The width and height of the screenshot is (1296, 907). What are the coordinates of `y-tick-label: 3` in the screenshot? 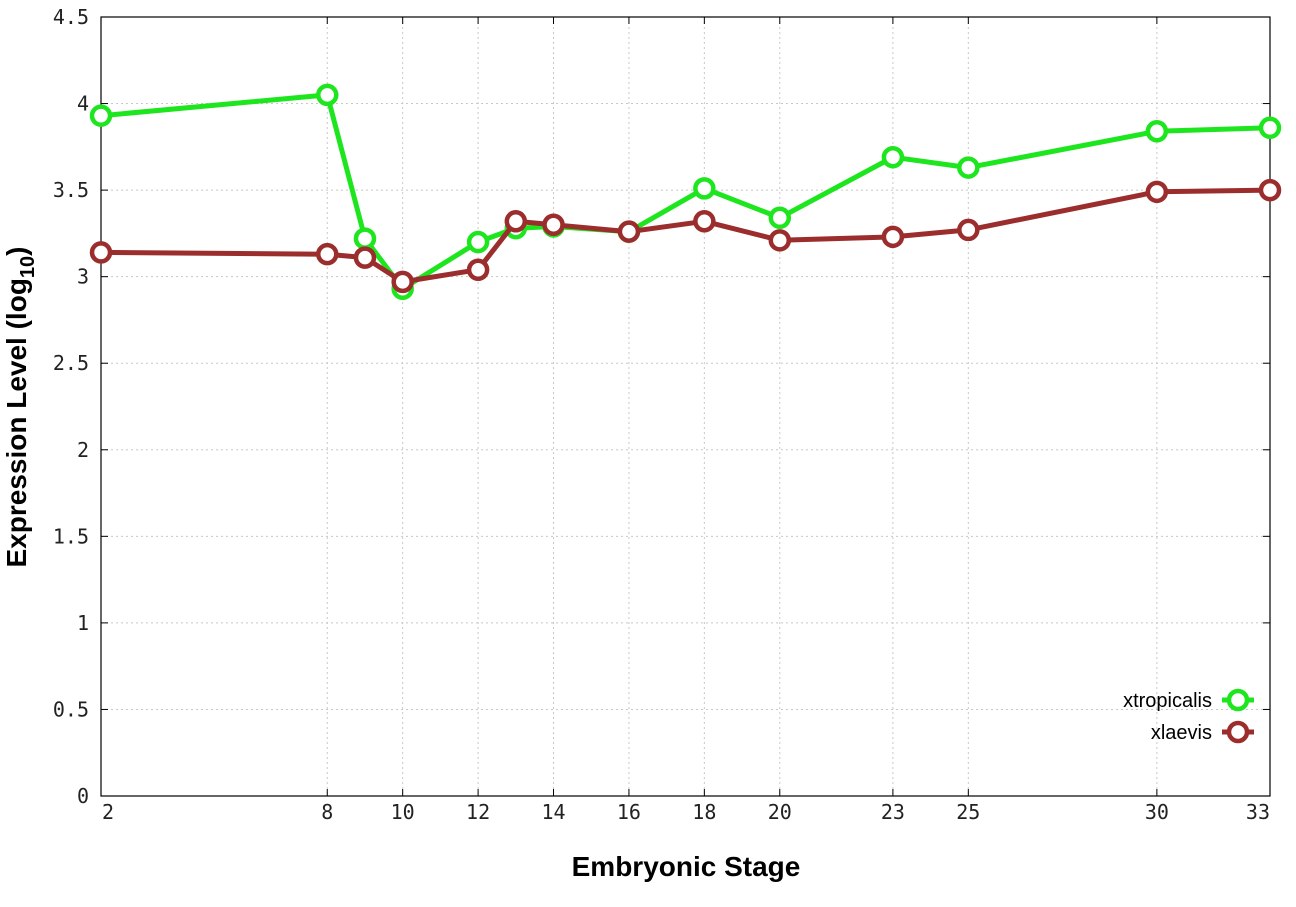 It's located at (83, 277).